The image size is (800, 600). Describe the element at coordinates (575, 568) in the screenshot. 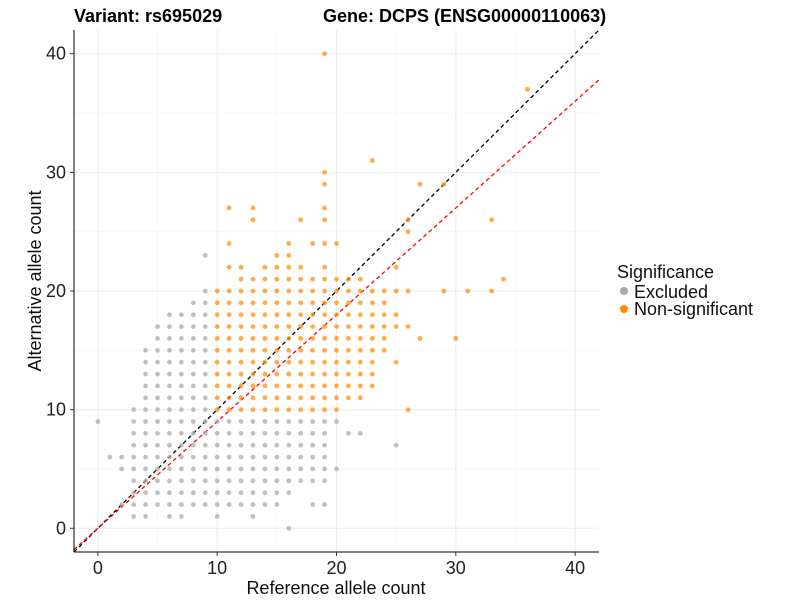

I see `x-tick-label: 40` at that location.